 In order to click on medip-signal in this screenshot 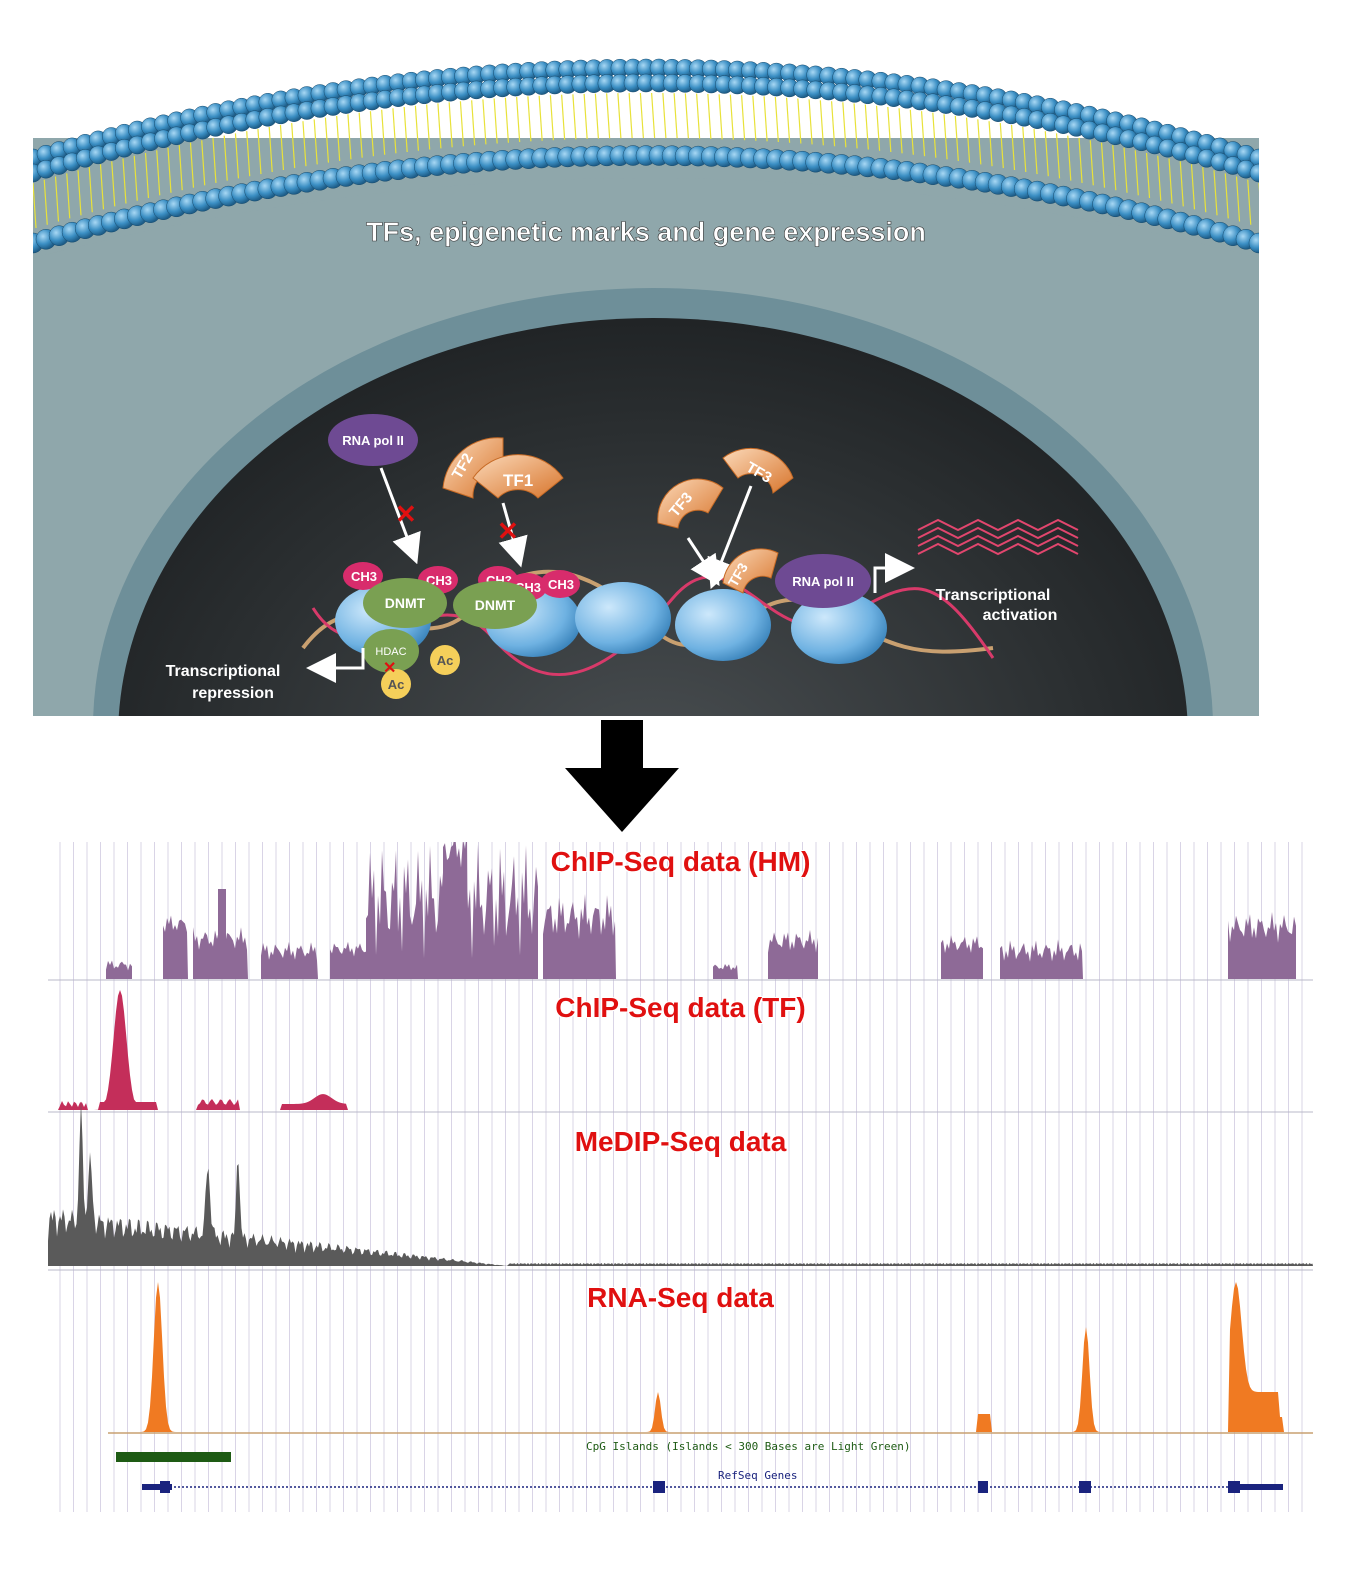, I will do `click(680, 1183)`.